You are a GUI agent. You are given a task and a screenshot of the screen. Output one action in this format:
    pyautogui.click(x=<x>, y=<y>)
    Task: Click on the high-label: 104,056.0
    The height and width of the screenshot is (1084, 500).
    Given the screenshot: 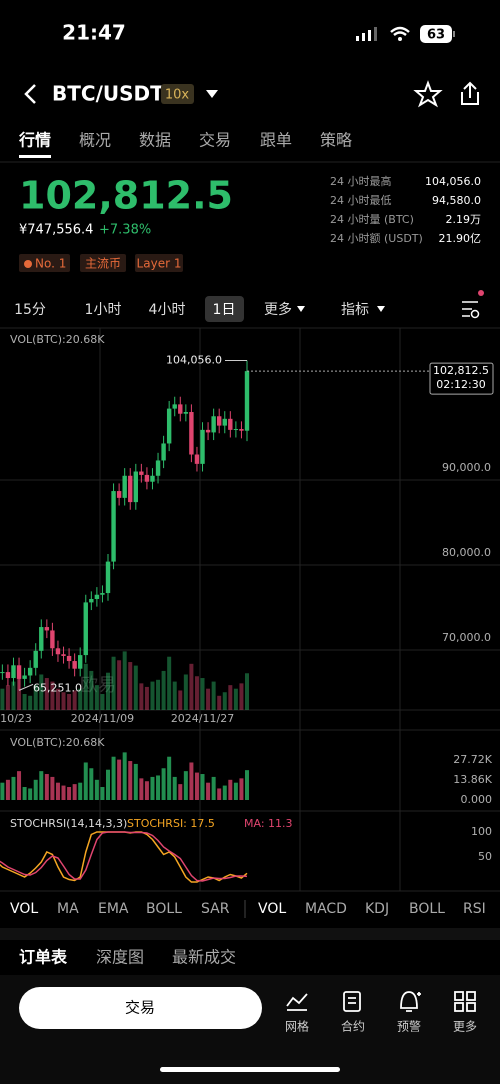 What is the action you would take?
    pyautogui.click(x=194, y=360)
    